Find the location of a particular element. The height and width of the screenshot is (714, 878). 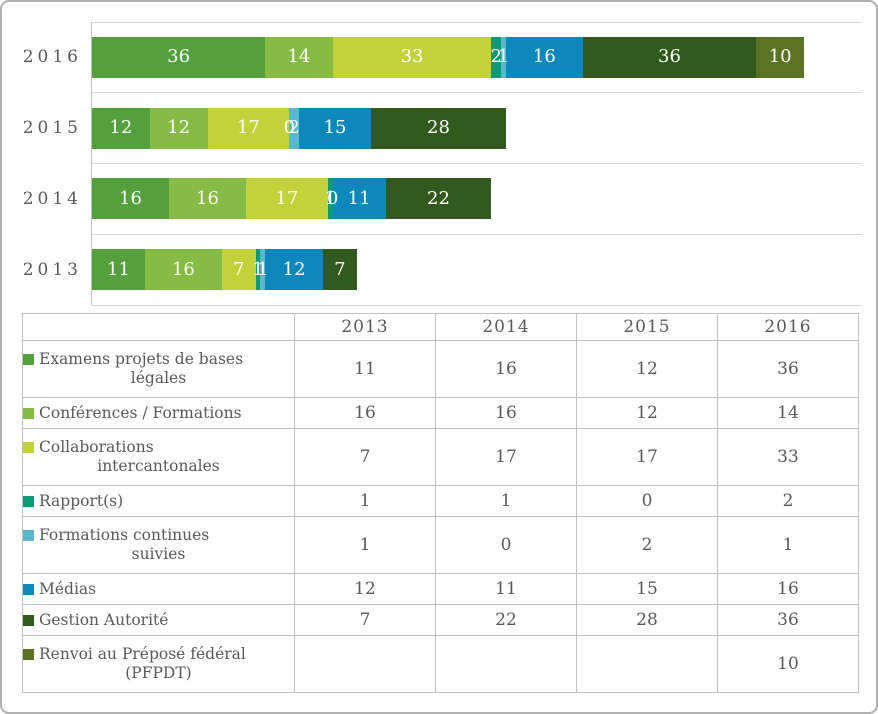

series-label: Collaborations is located at coordinates (158, 447).